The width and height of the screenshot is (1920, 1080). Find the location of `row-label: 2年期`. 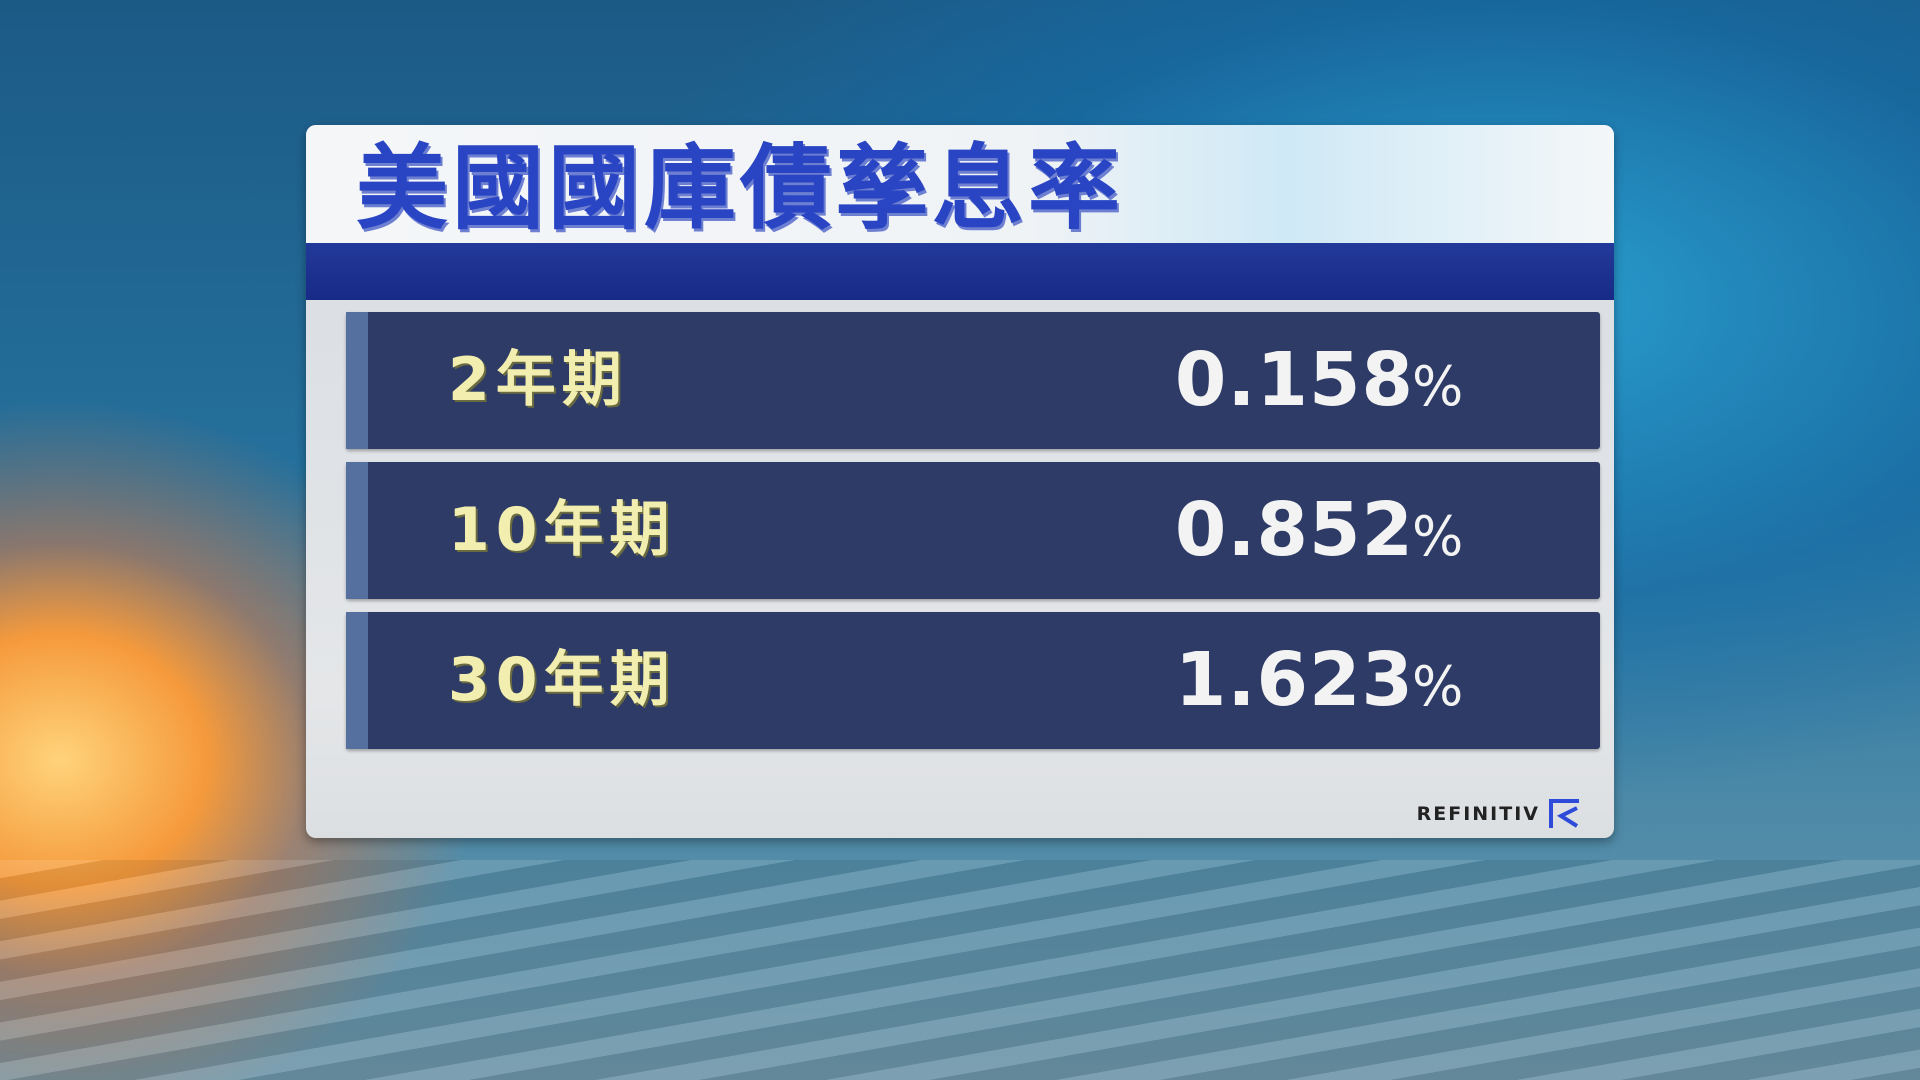

row-label: 2年期 is located at coordinates (538, 380).